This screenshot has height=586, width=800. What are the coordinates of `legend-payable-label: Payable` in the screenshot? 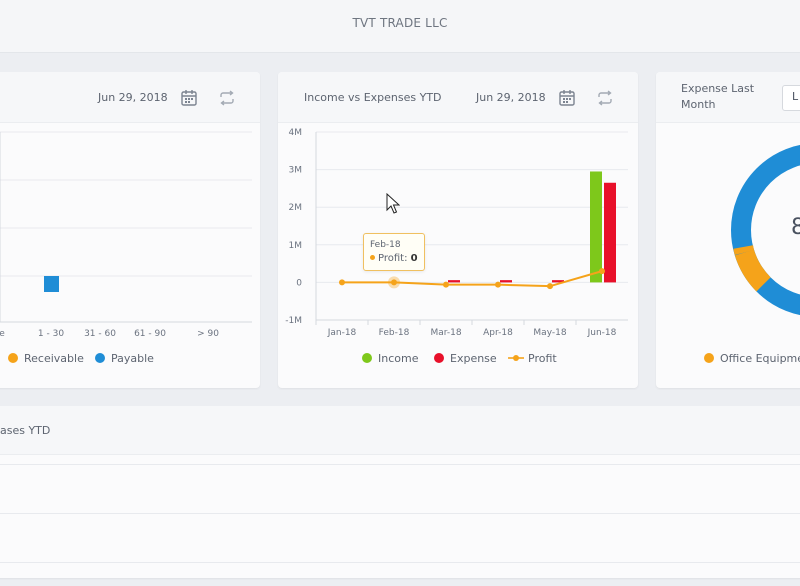 It's located at (132, 358).